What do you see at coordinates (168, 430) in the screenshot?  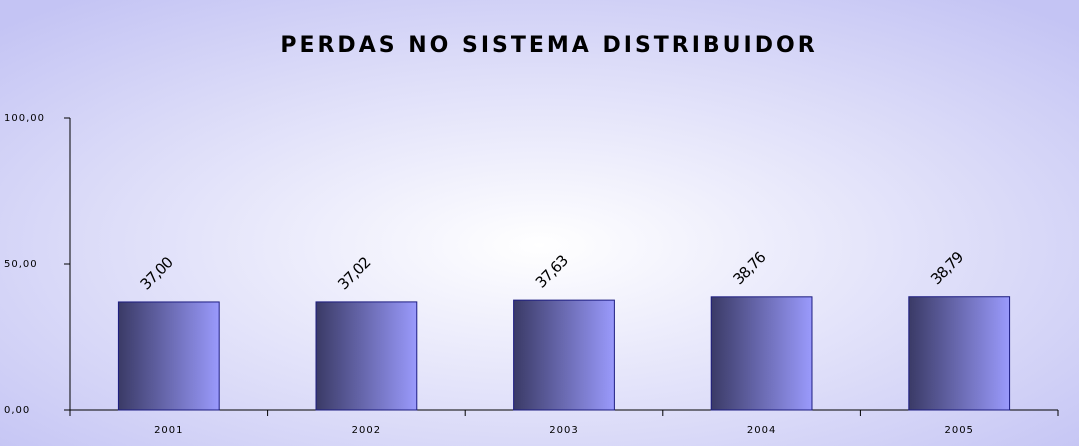 I see `x-tick-label: 2001` at bounding box center [168, 430].